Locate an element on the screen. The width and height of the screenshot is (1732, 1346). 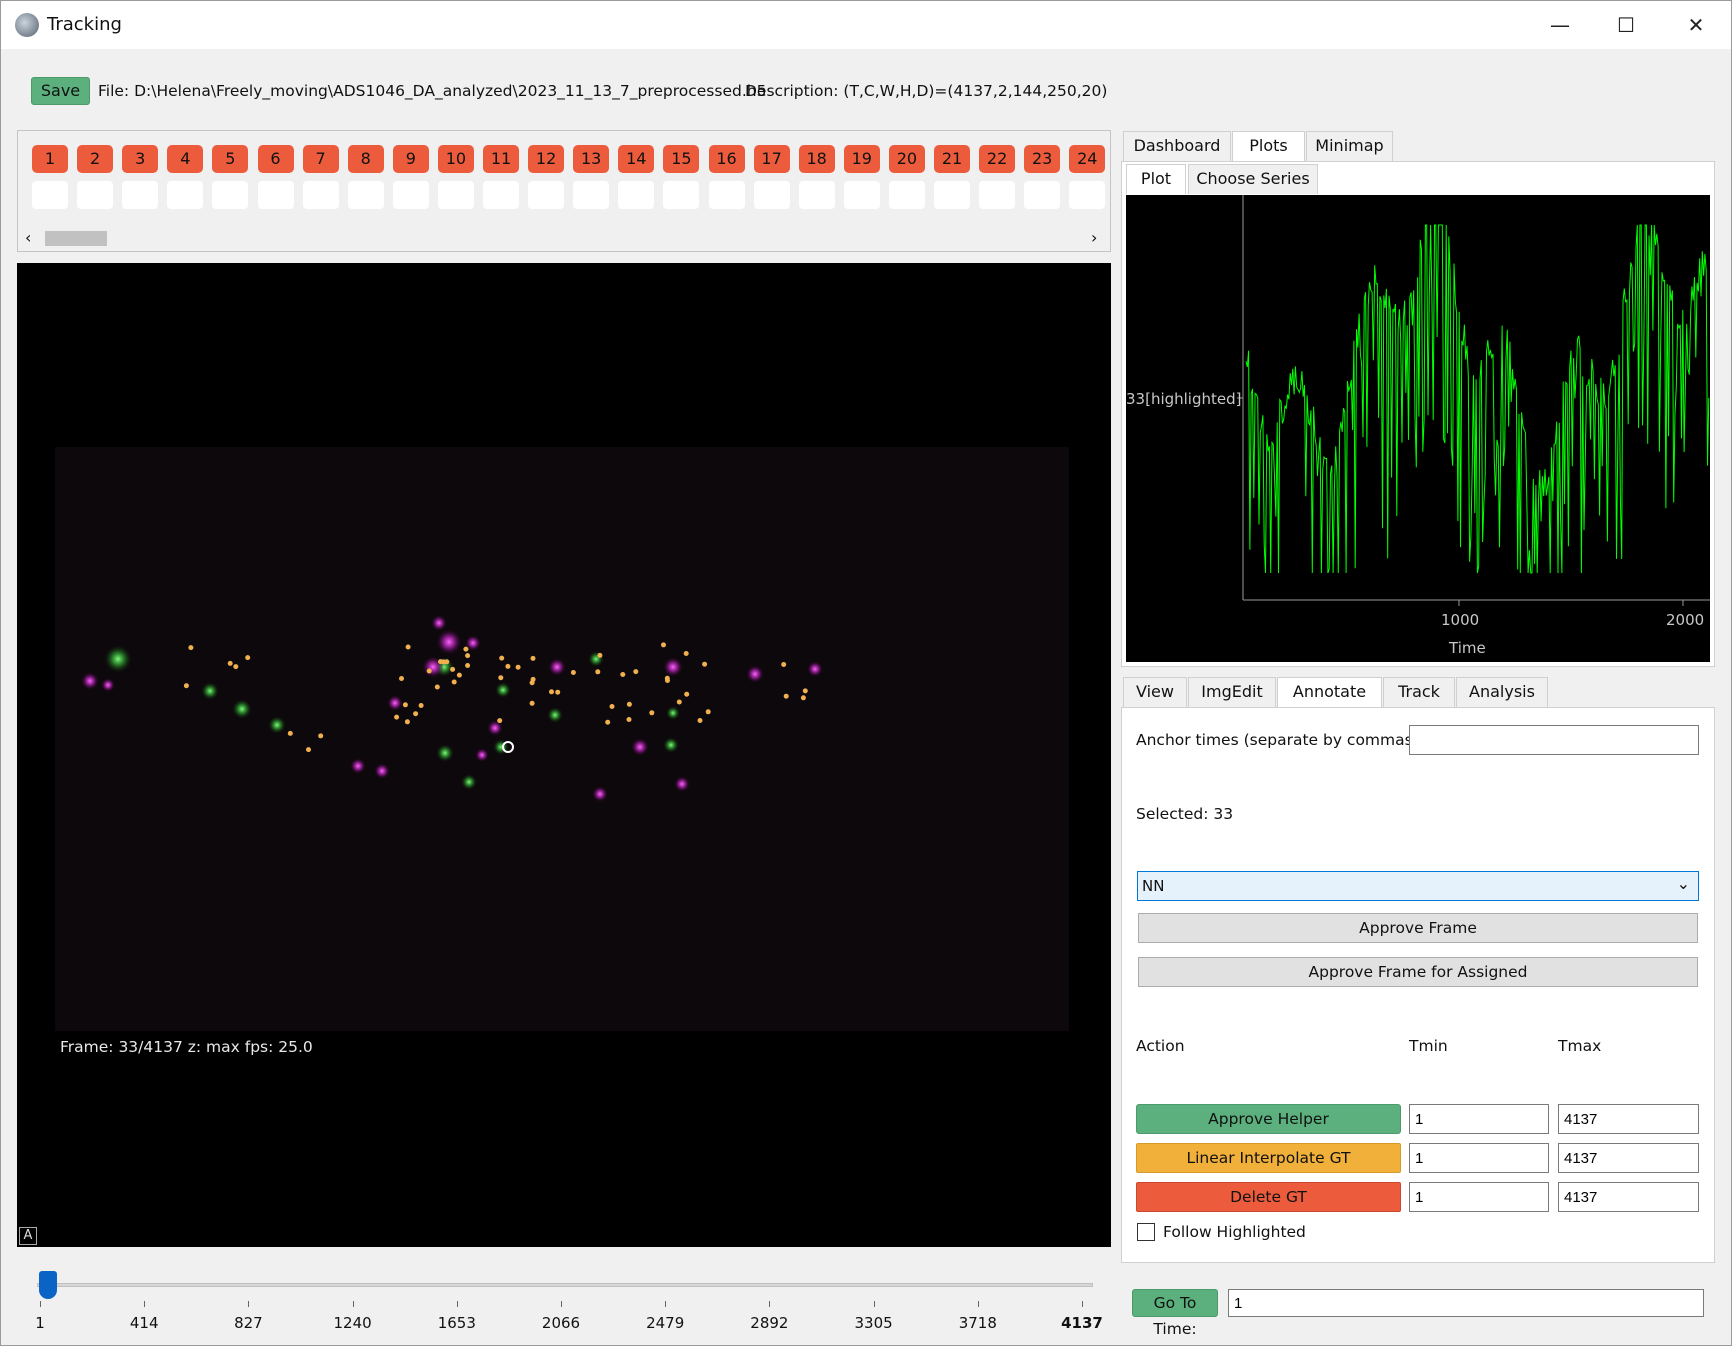
neuron-button-7: 7 is located at coordinates (320, 159).